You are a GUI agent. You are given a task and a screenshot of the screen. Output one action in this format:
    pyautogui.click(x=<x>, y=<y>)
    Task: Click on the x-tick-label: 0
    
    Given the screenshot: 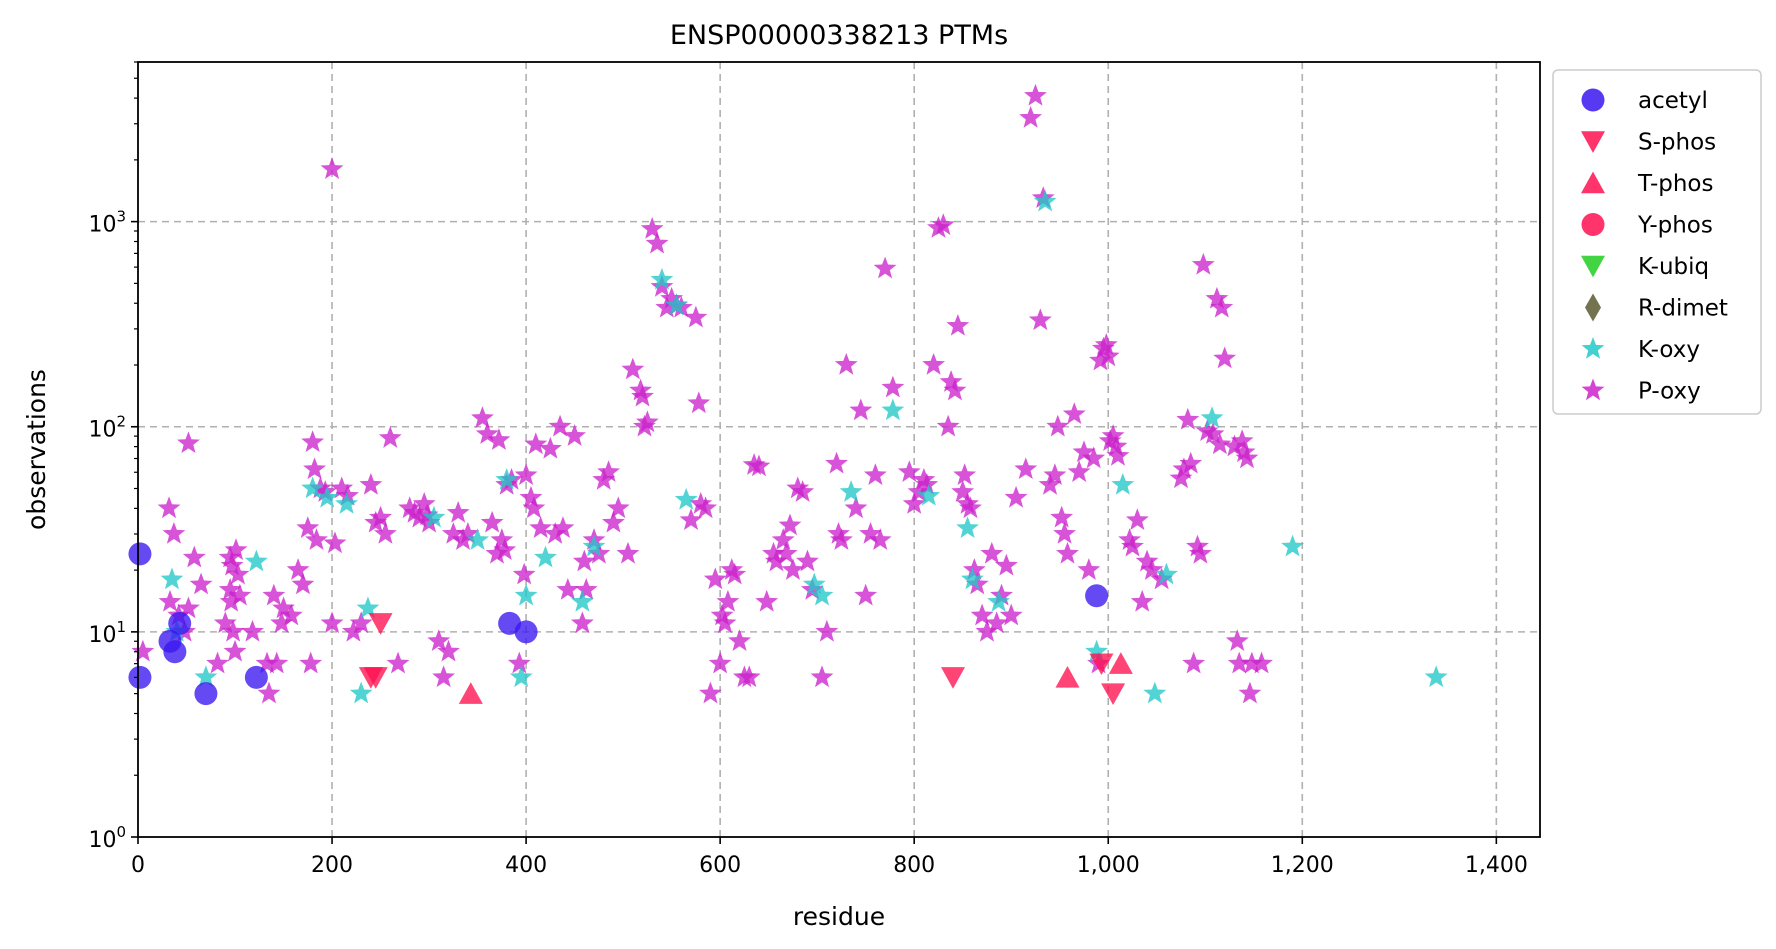 What is the action you would take?
    pyautogui.click(x=138, y=865)
    